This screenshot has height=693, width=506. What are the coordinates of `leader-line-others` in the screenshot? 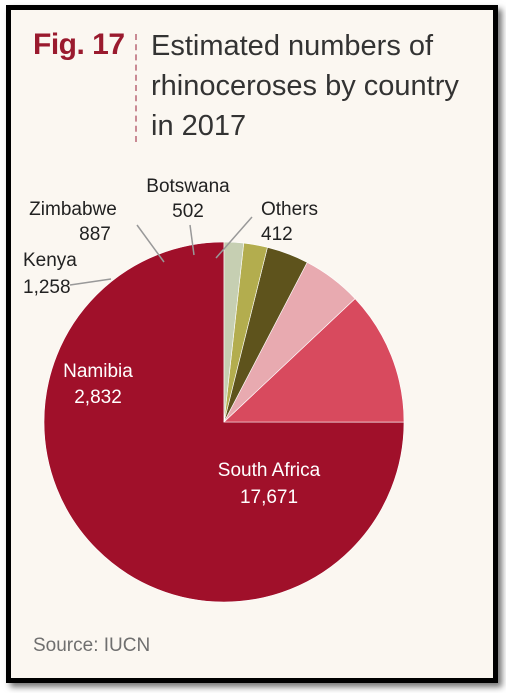 It's located at (234, 237).